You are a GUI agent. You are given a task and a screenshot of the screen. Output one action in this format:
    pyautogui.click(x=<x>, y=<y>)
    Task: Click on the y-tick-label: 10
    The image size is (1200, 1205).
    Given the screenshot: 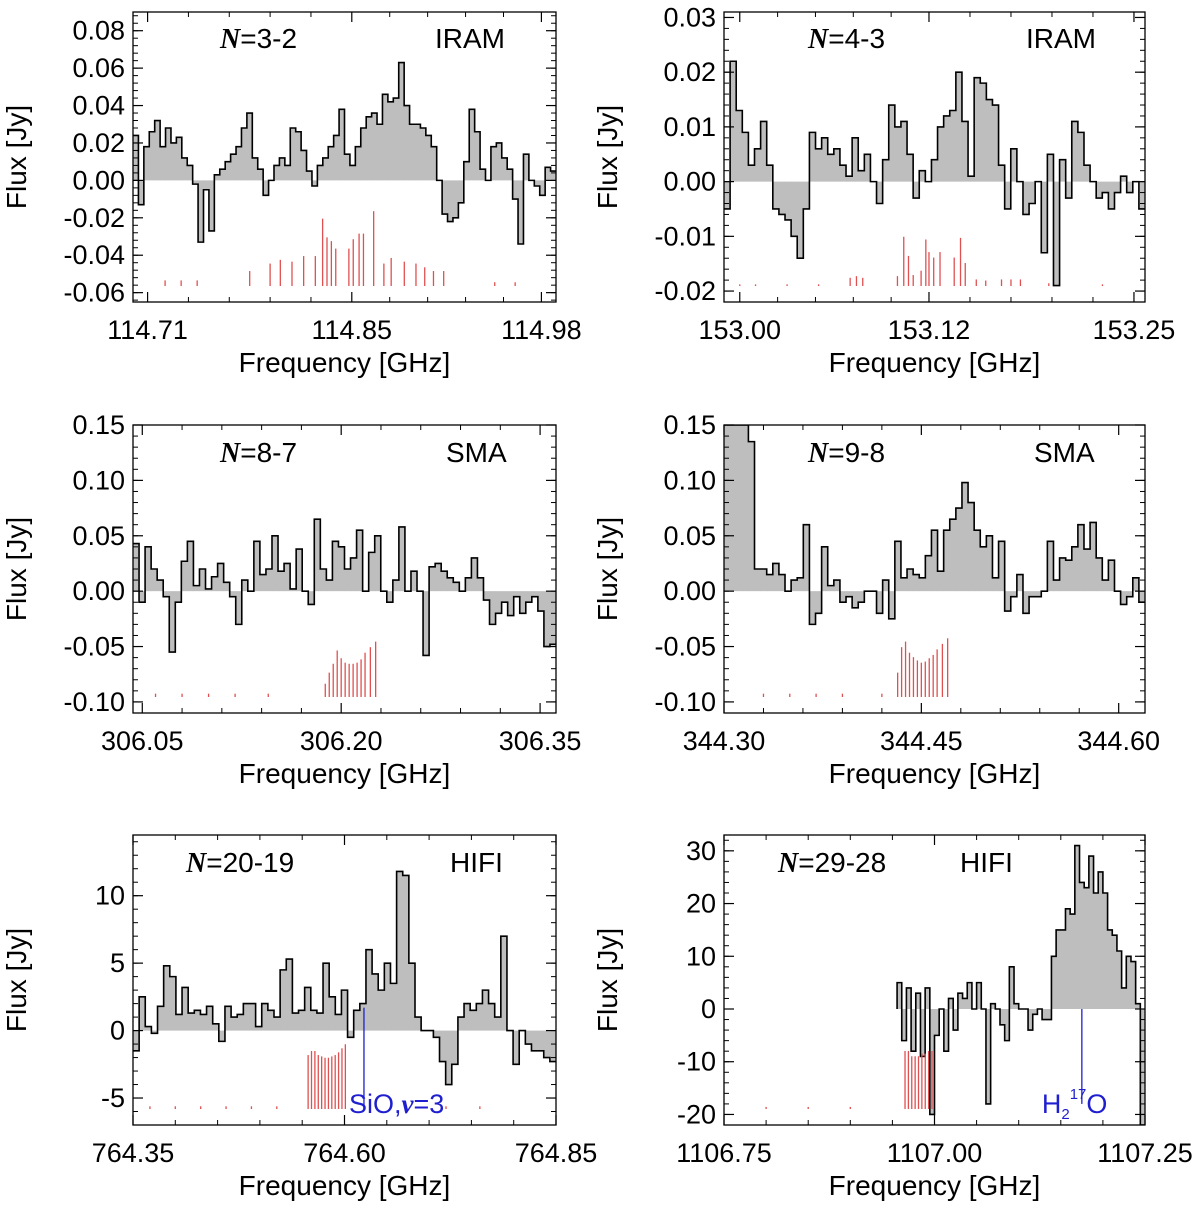 What is the action you would take?
    pyautogui.click(x=701, y=956)
    